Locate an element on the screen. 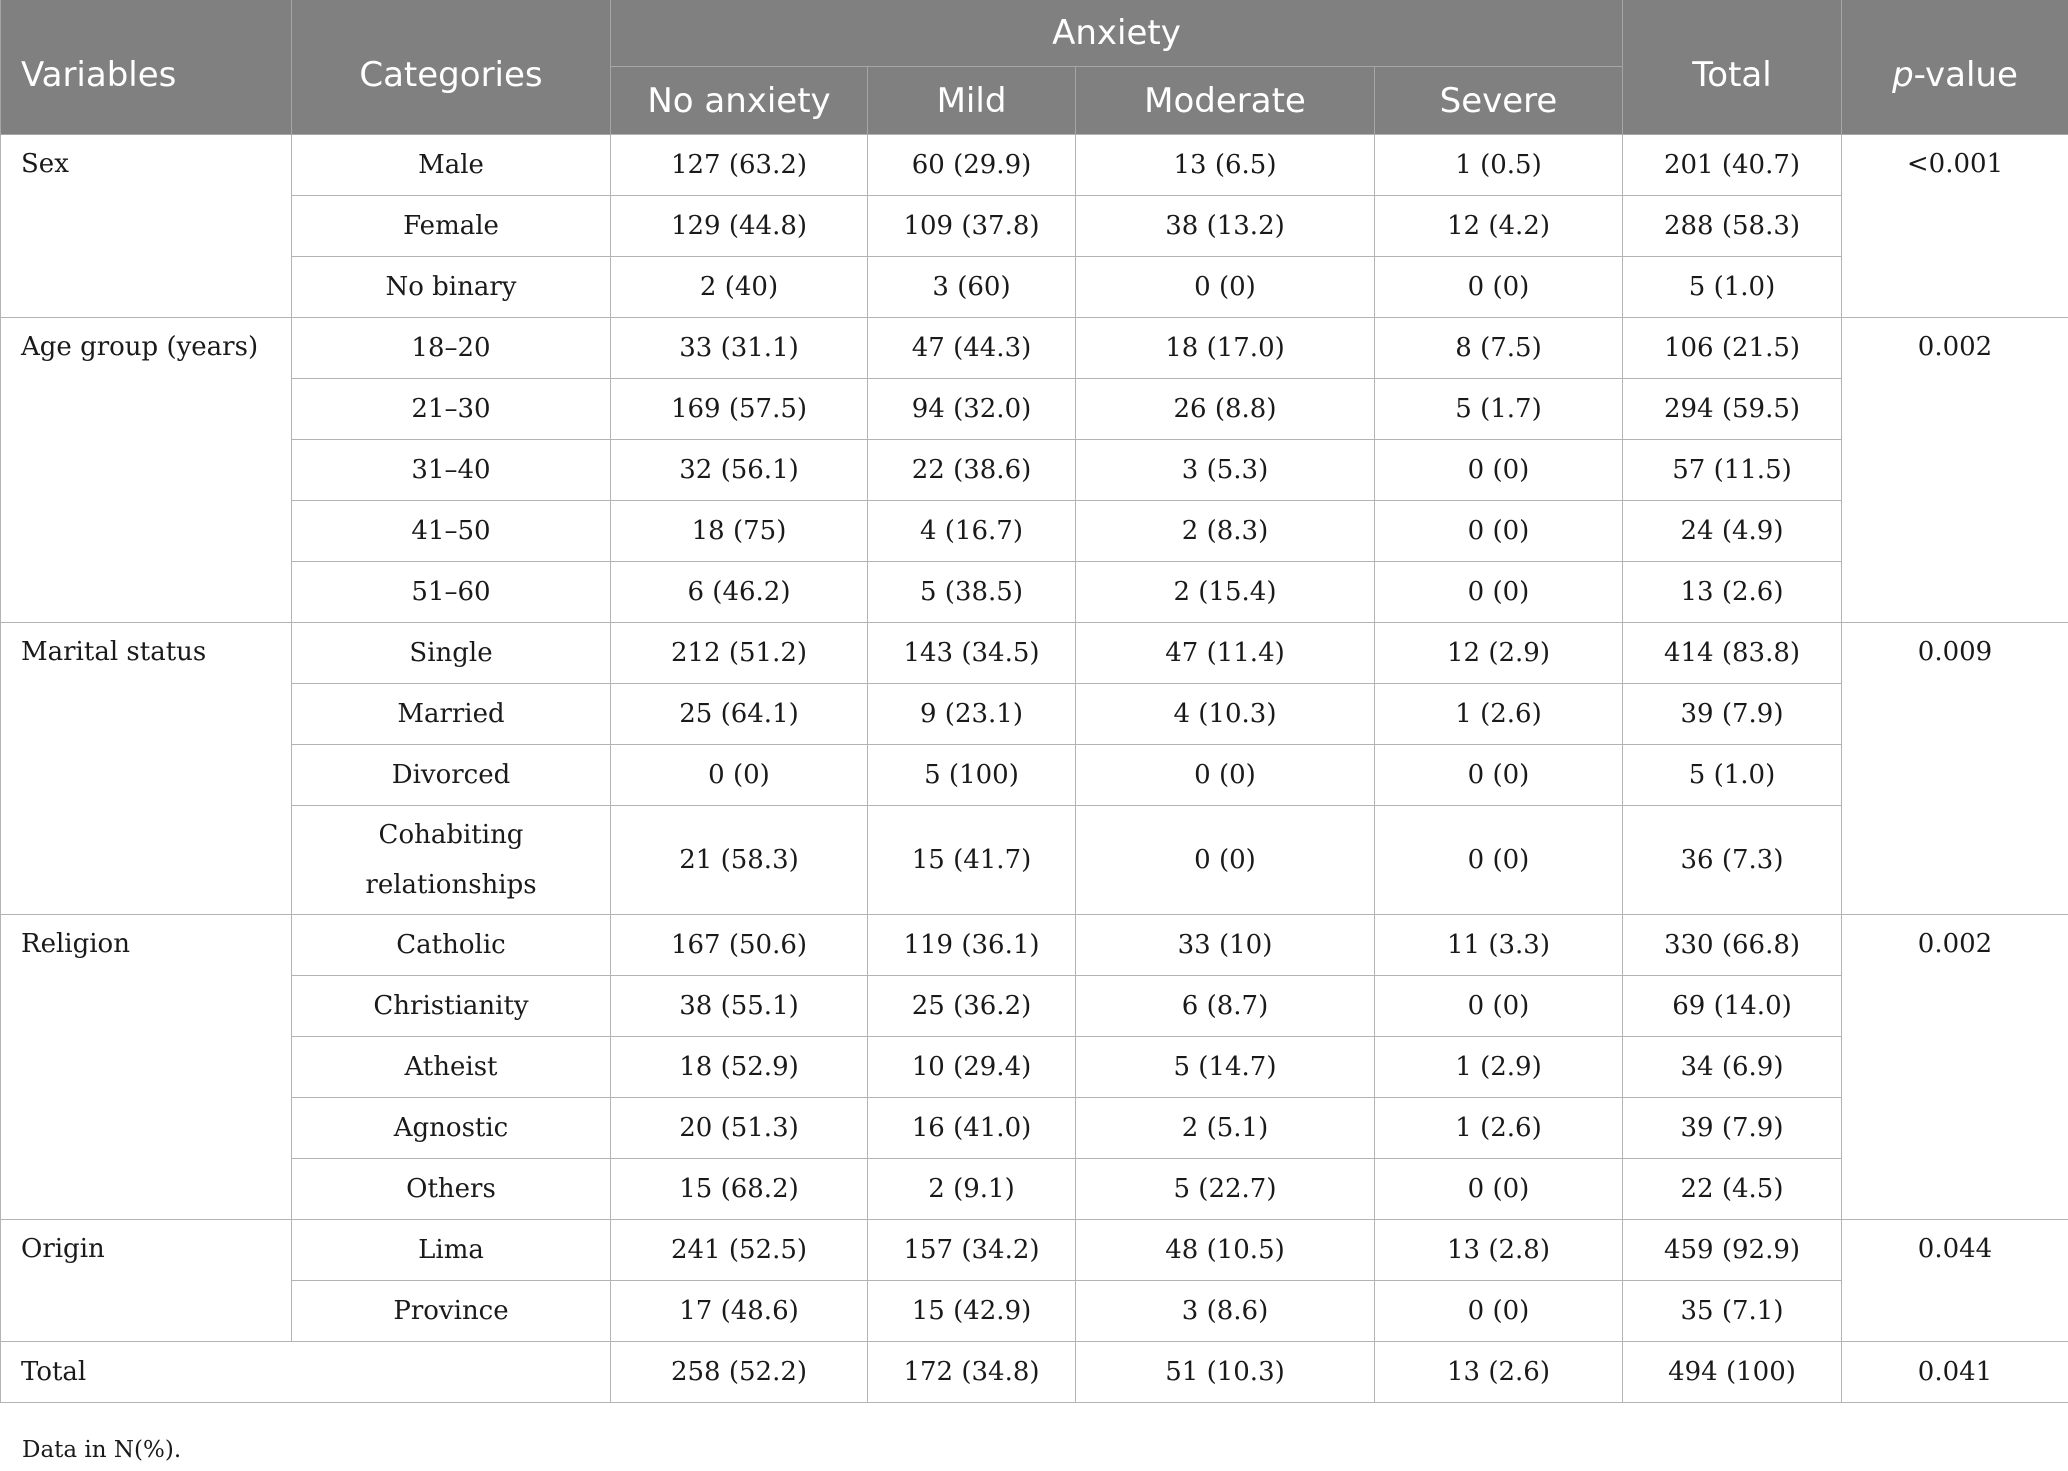 The image size is (2068, 1471). total-cell: 330 (66.8) is located at coordinates (1732, 945).